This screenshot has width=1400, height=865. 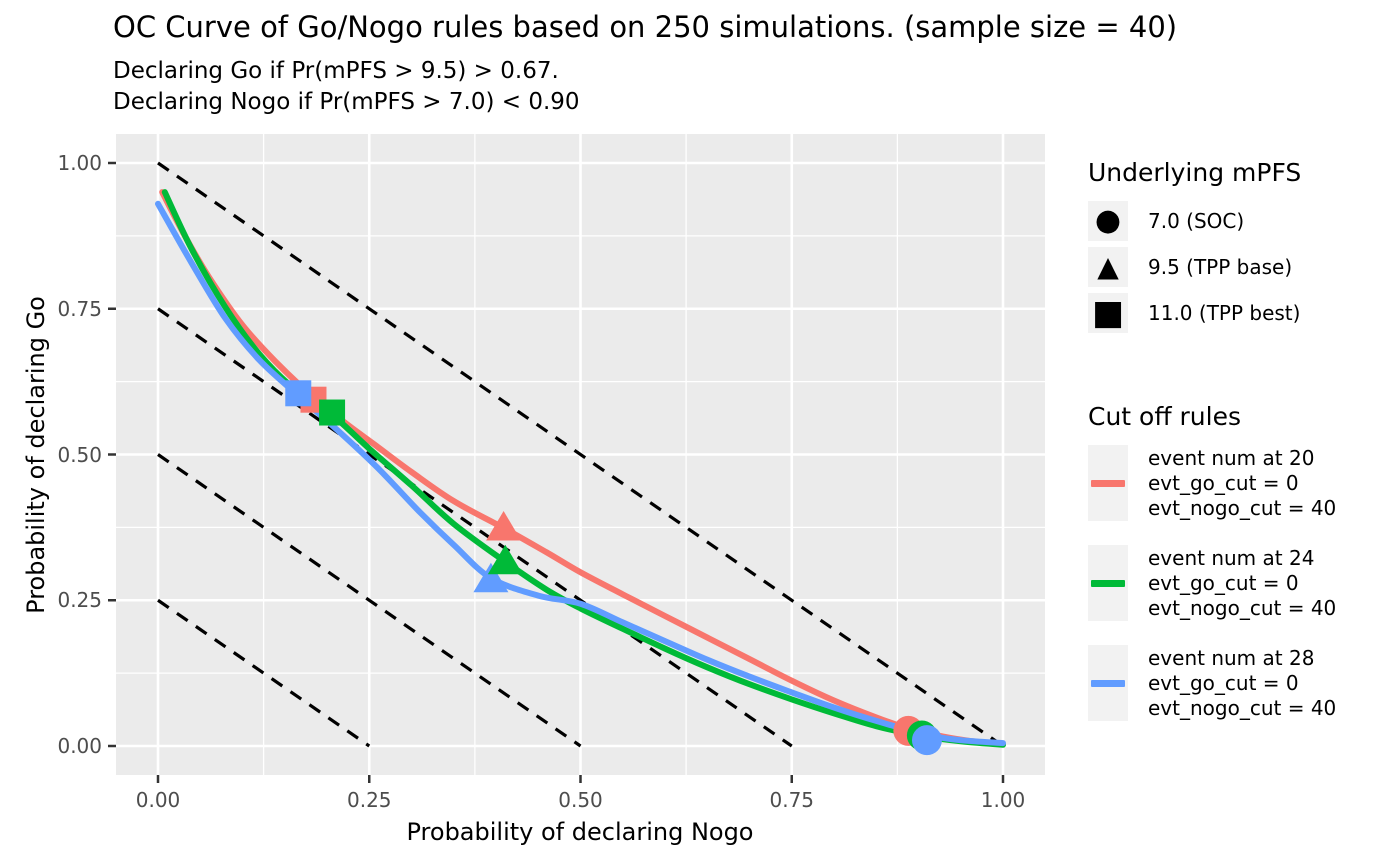 I want to click on marker-triangle-evt24, so click(x=505, y=559).